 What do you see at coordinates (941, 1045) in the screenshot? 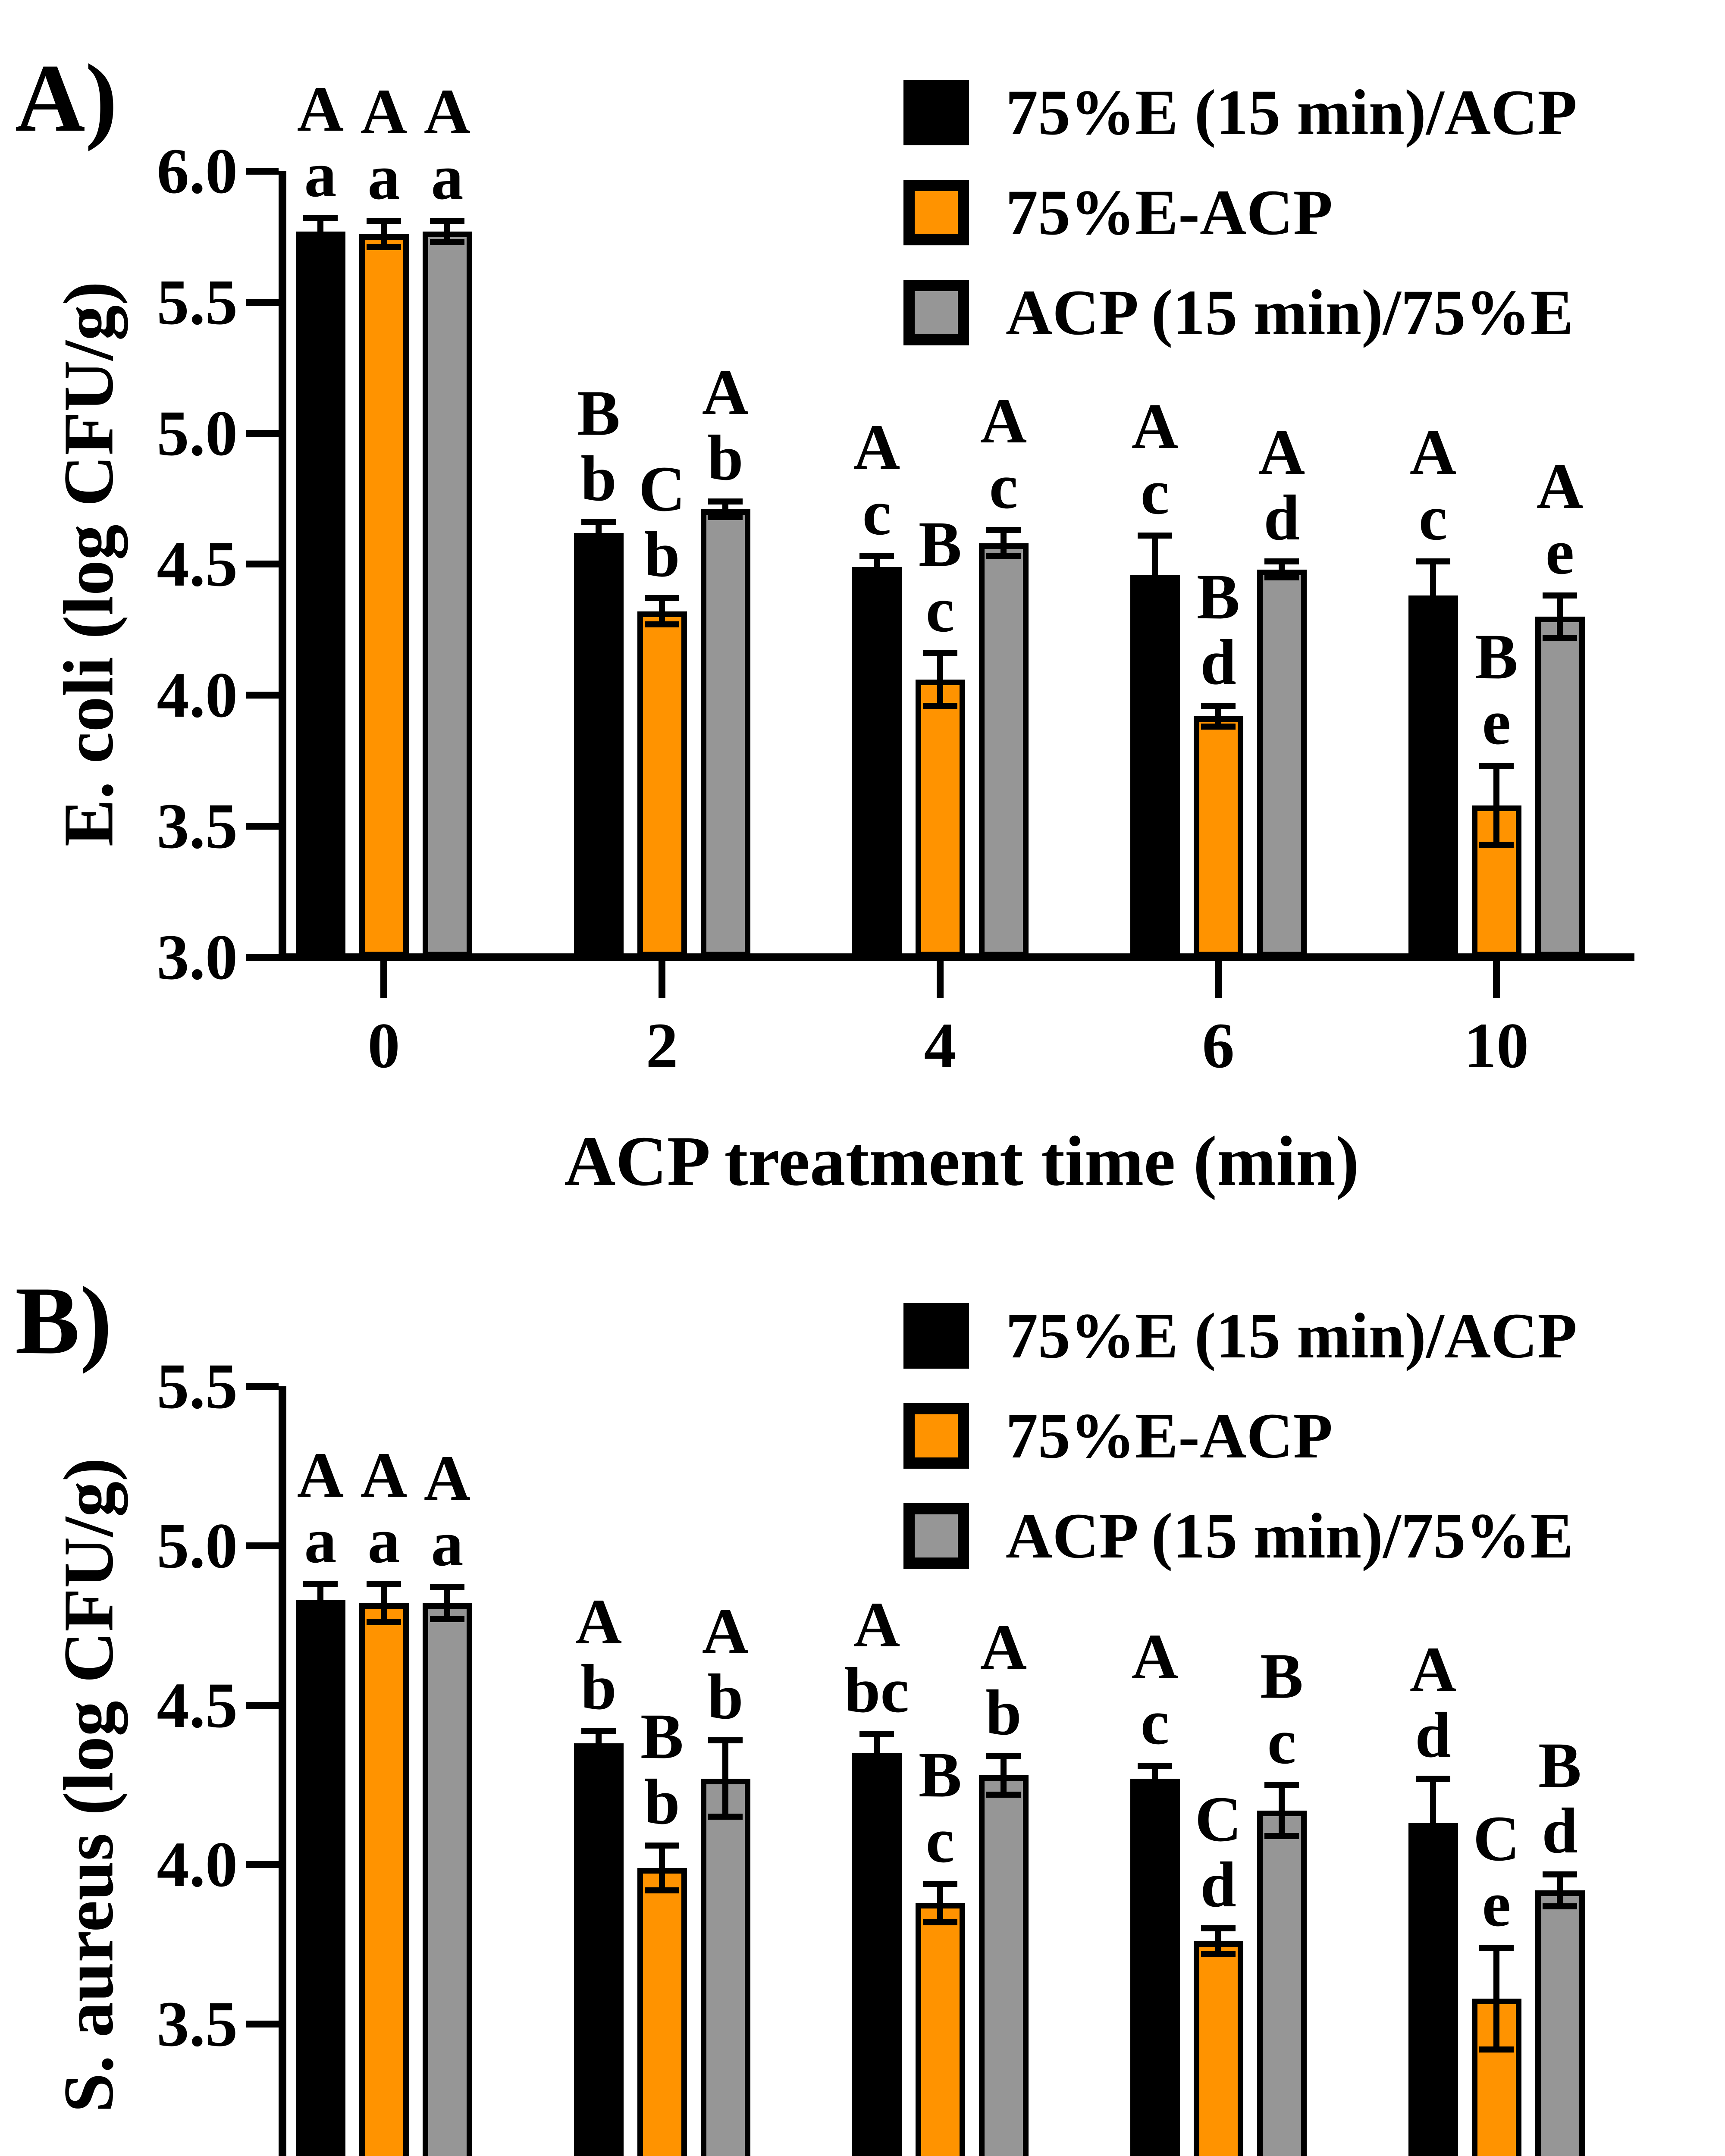
I see `x-tick-label: 4` at bounding box center [941, 1045].